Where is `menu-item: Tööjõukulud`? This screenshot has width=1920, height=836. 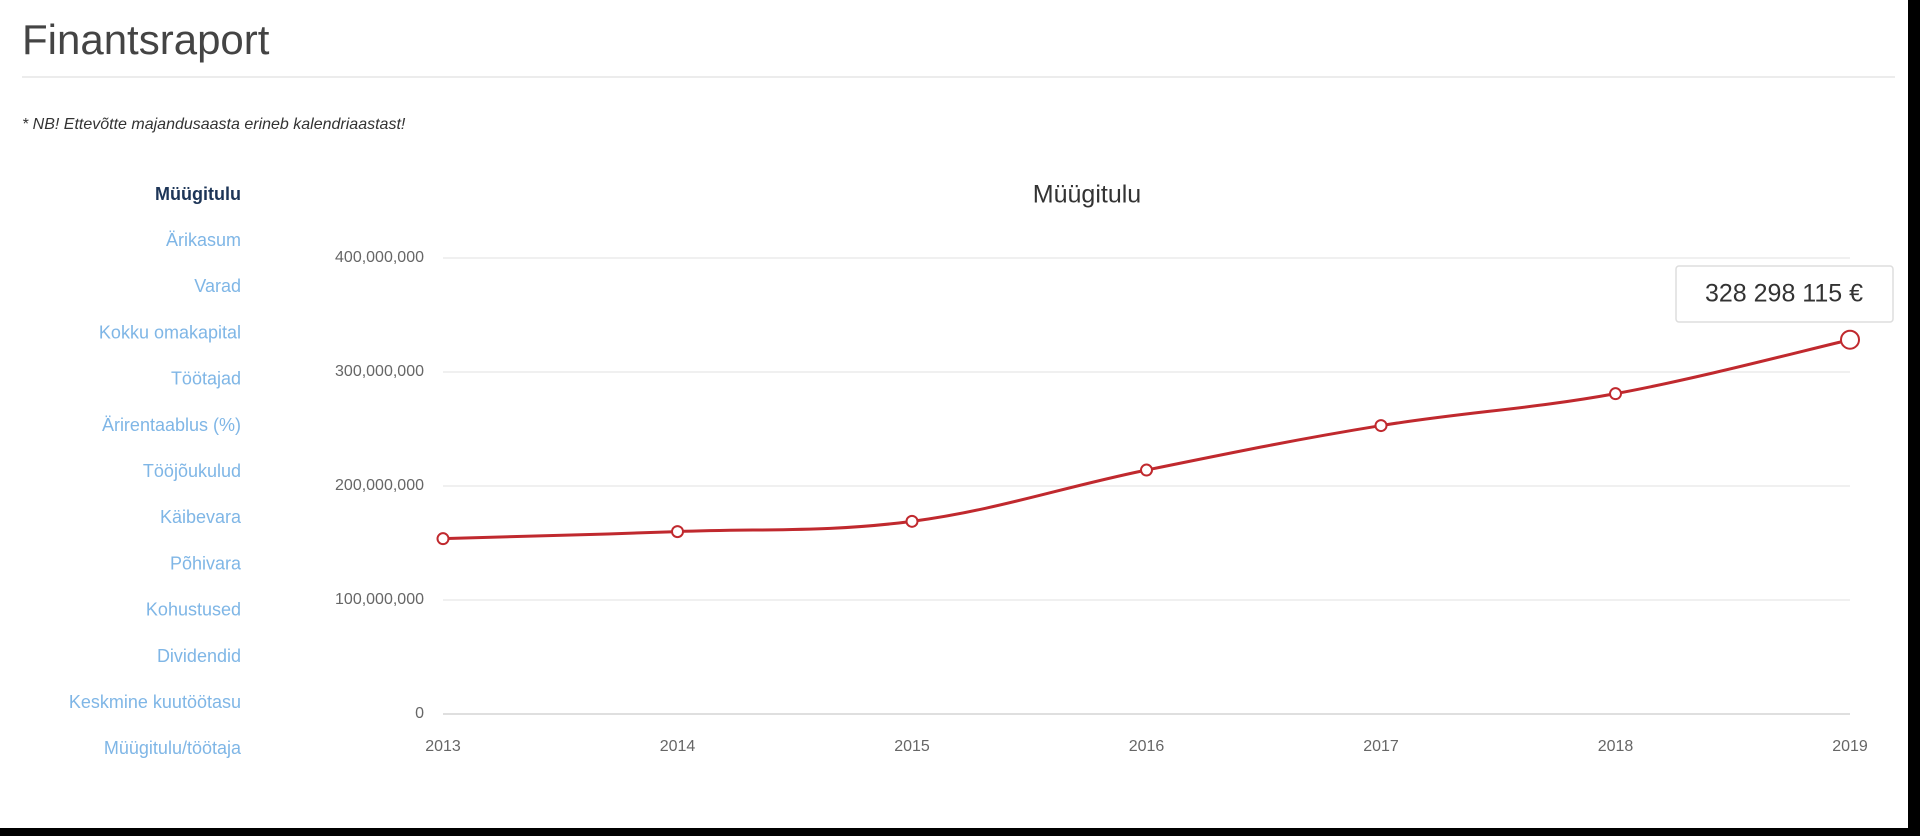
menu-item: Tööjõukulud is located at coordinates (192, 471).